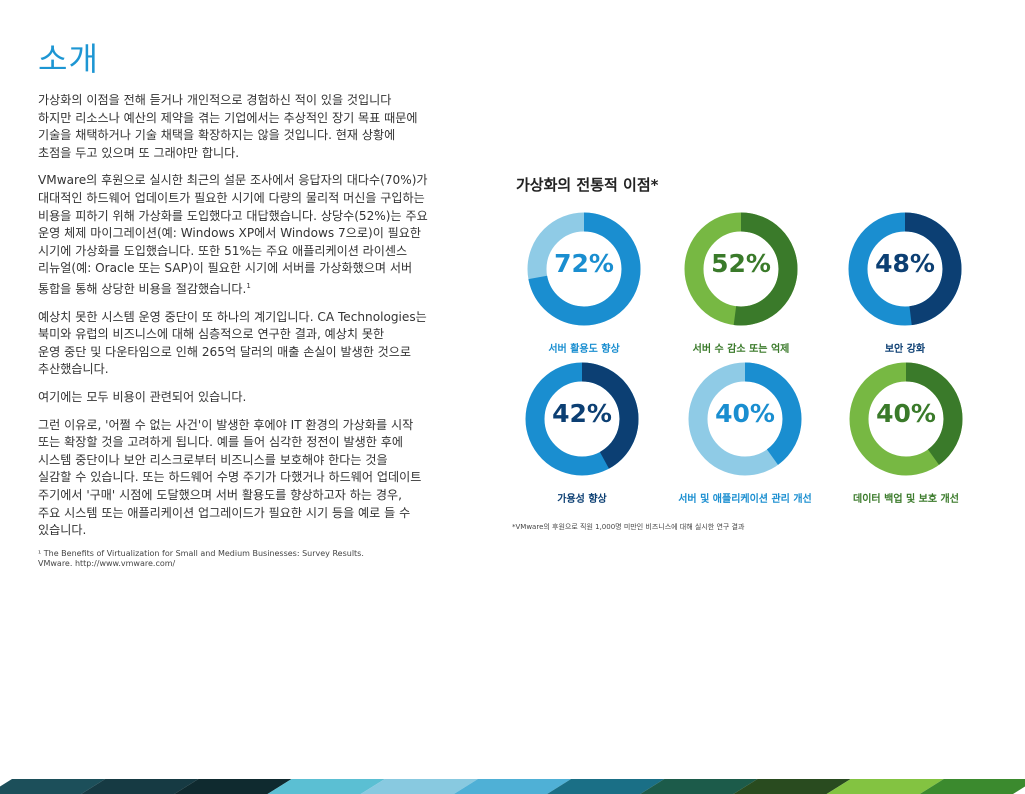  Describe the element at coordinates (905, 263) in the screenshot. I see `donut-percentage: 48%` at that location.